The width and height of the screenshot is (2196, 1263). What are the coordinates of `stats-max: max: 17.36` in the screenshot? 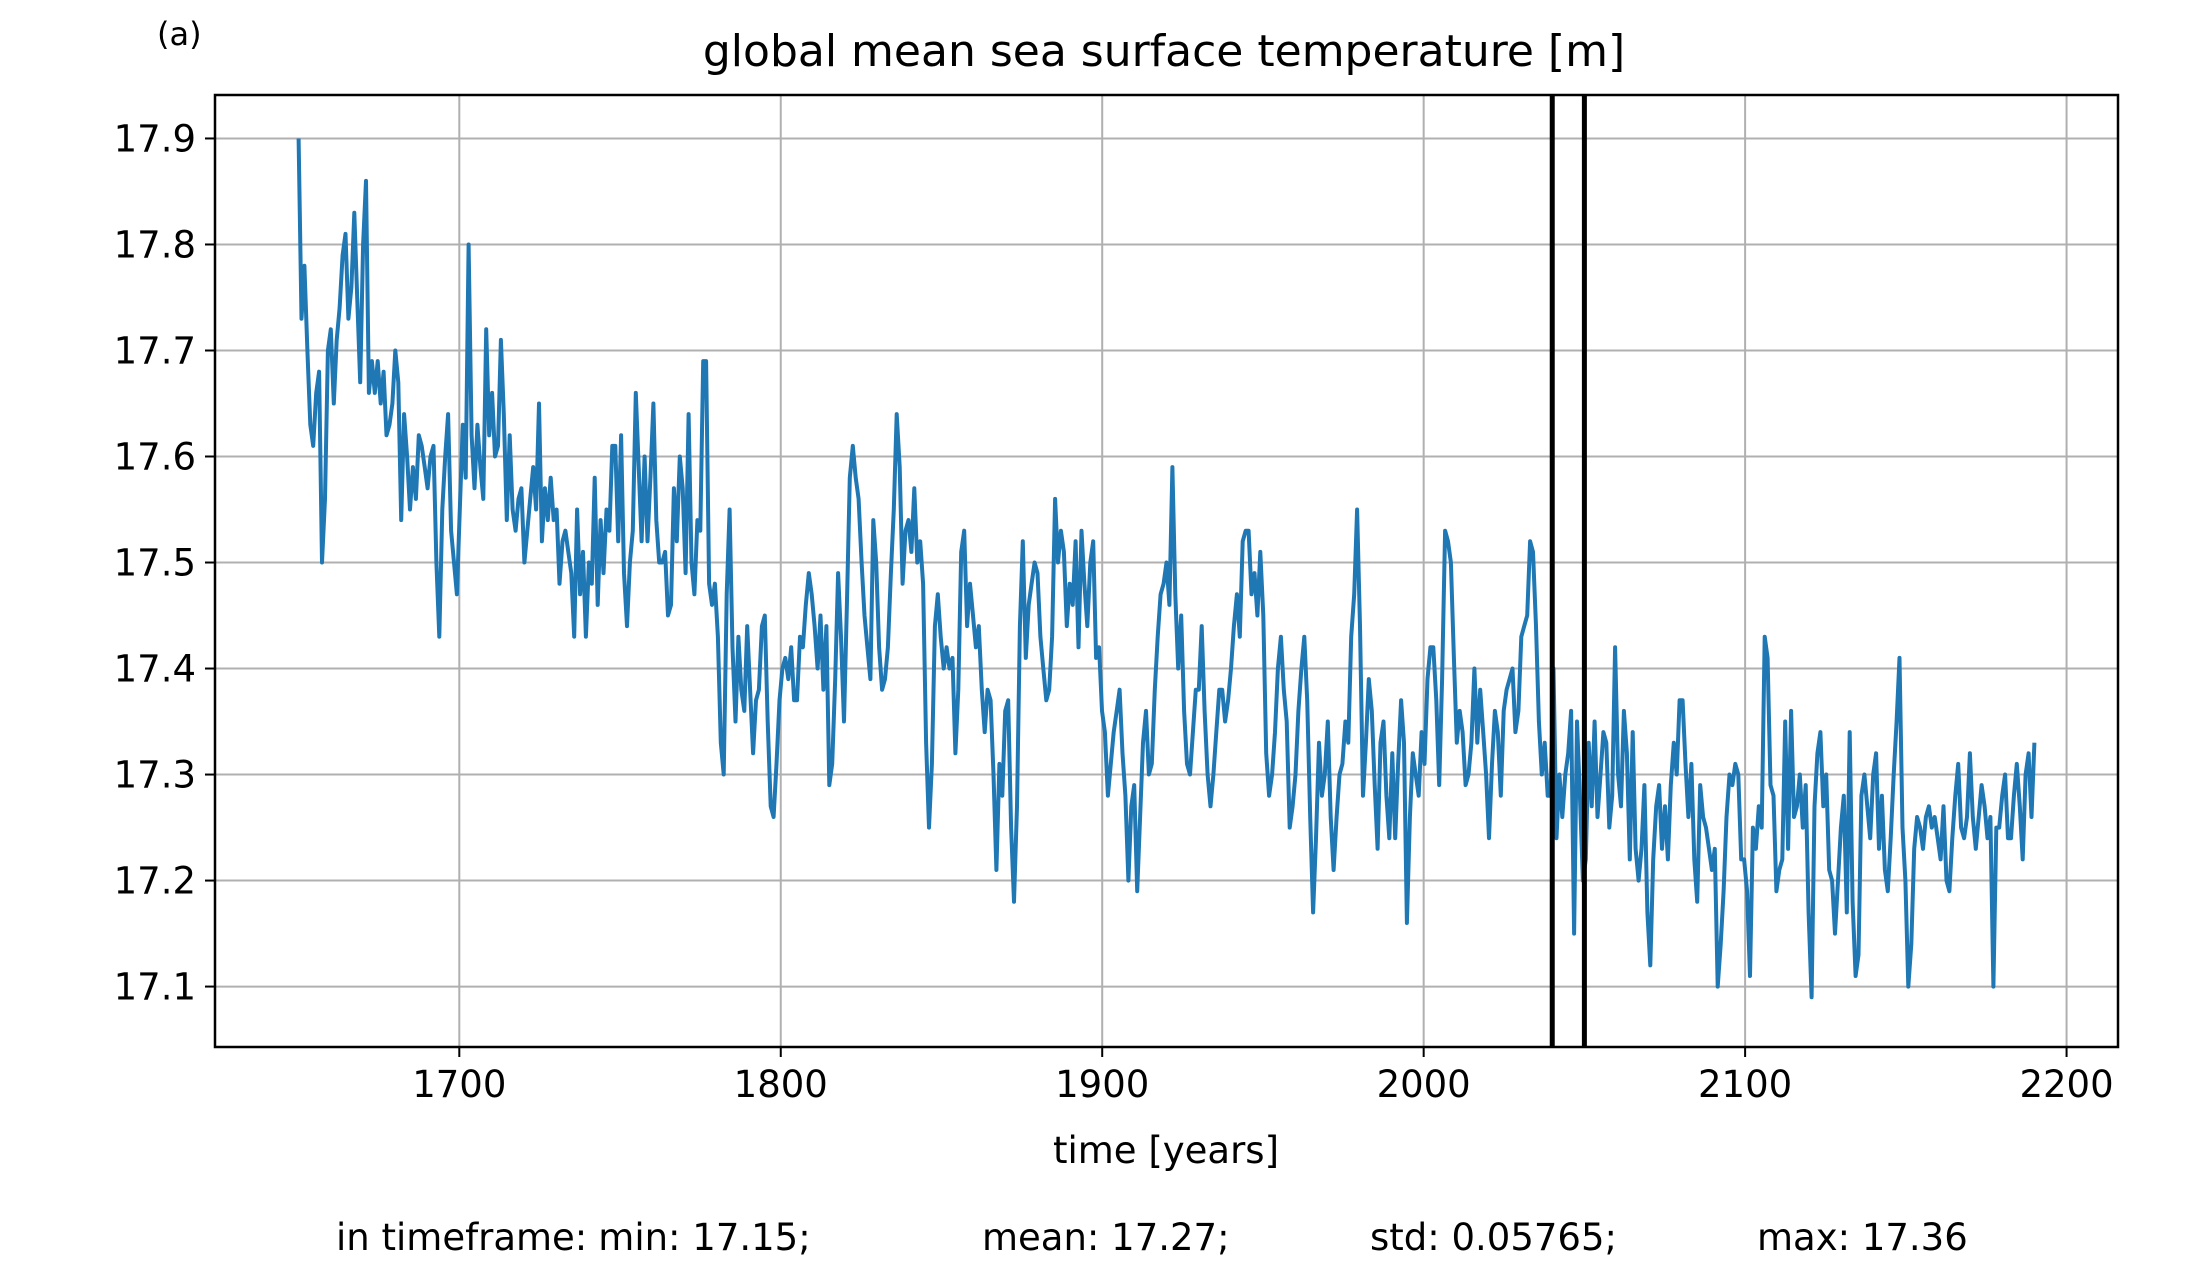 It's located at (1862, 1237).